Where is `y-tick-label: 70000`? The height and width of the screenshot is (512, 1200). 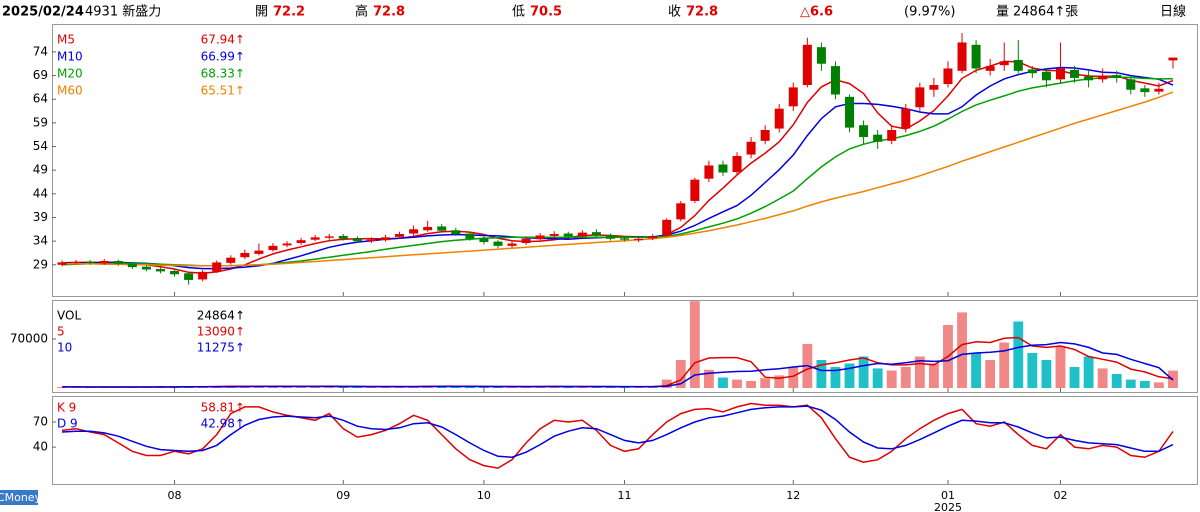
y-tick-label: 70000 is located at coordinates (29, 338).